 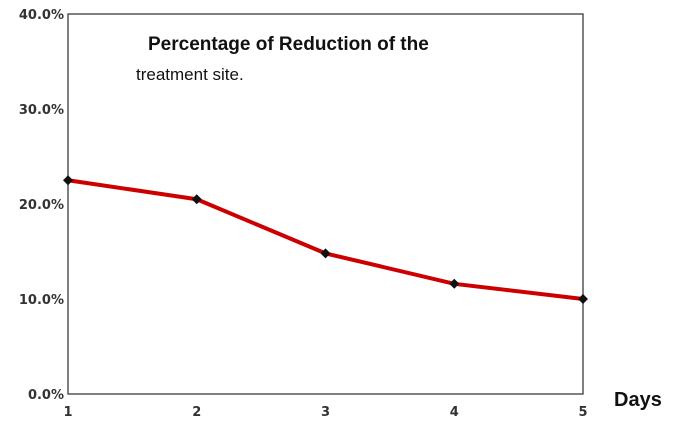 I want to click on x-axis-label: Days, so click(x=638, y=400).